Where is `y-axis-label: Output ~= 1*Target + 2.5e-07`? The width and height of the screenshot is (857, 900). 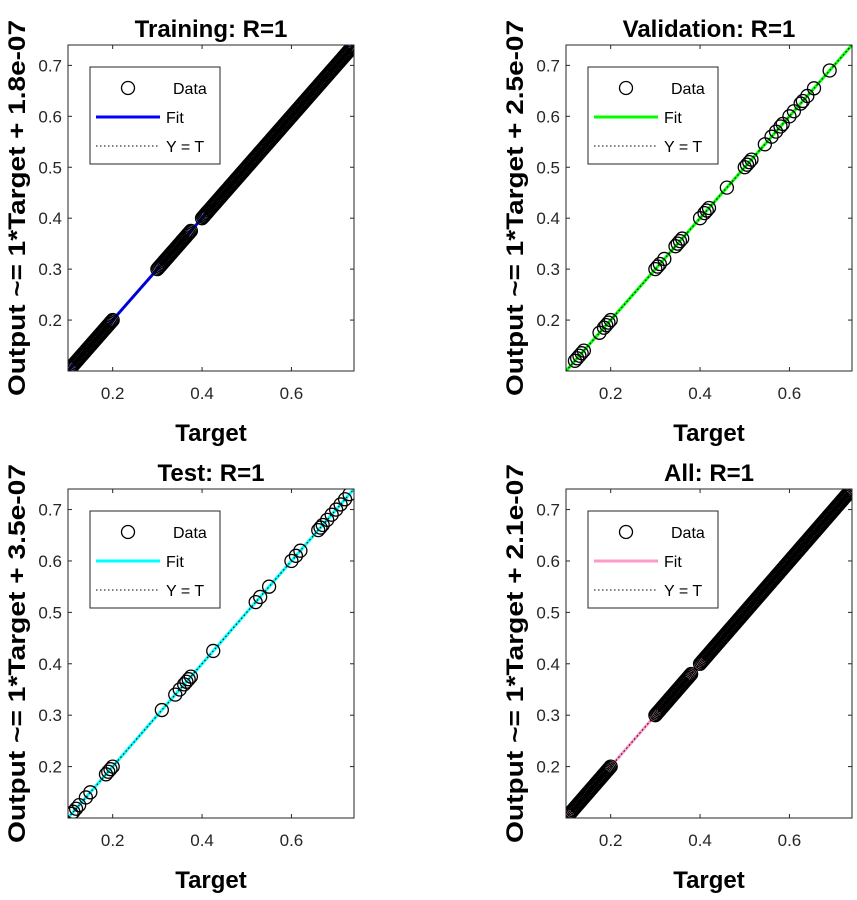
y-axis-label: Output ~= 1*Target + 2.5e-07 is located at coordinates (515, 208).